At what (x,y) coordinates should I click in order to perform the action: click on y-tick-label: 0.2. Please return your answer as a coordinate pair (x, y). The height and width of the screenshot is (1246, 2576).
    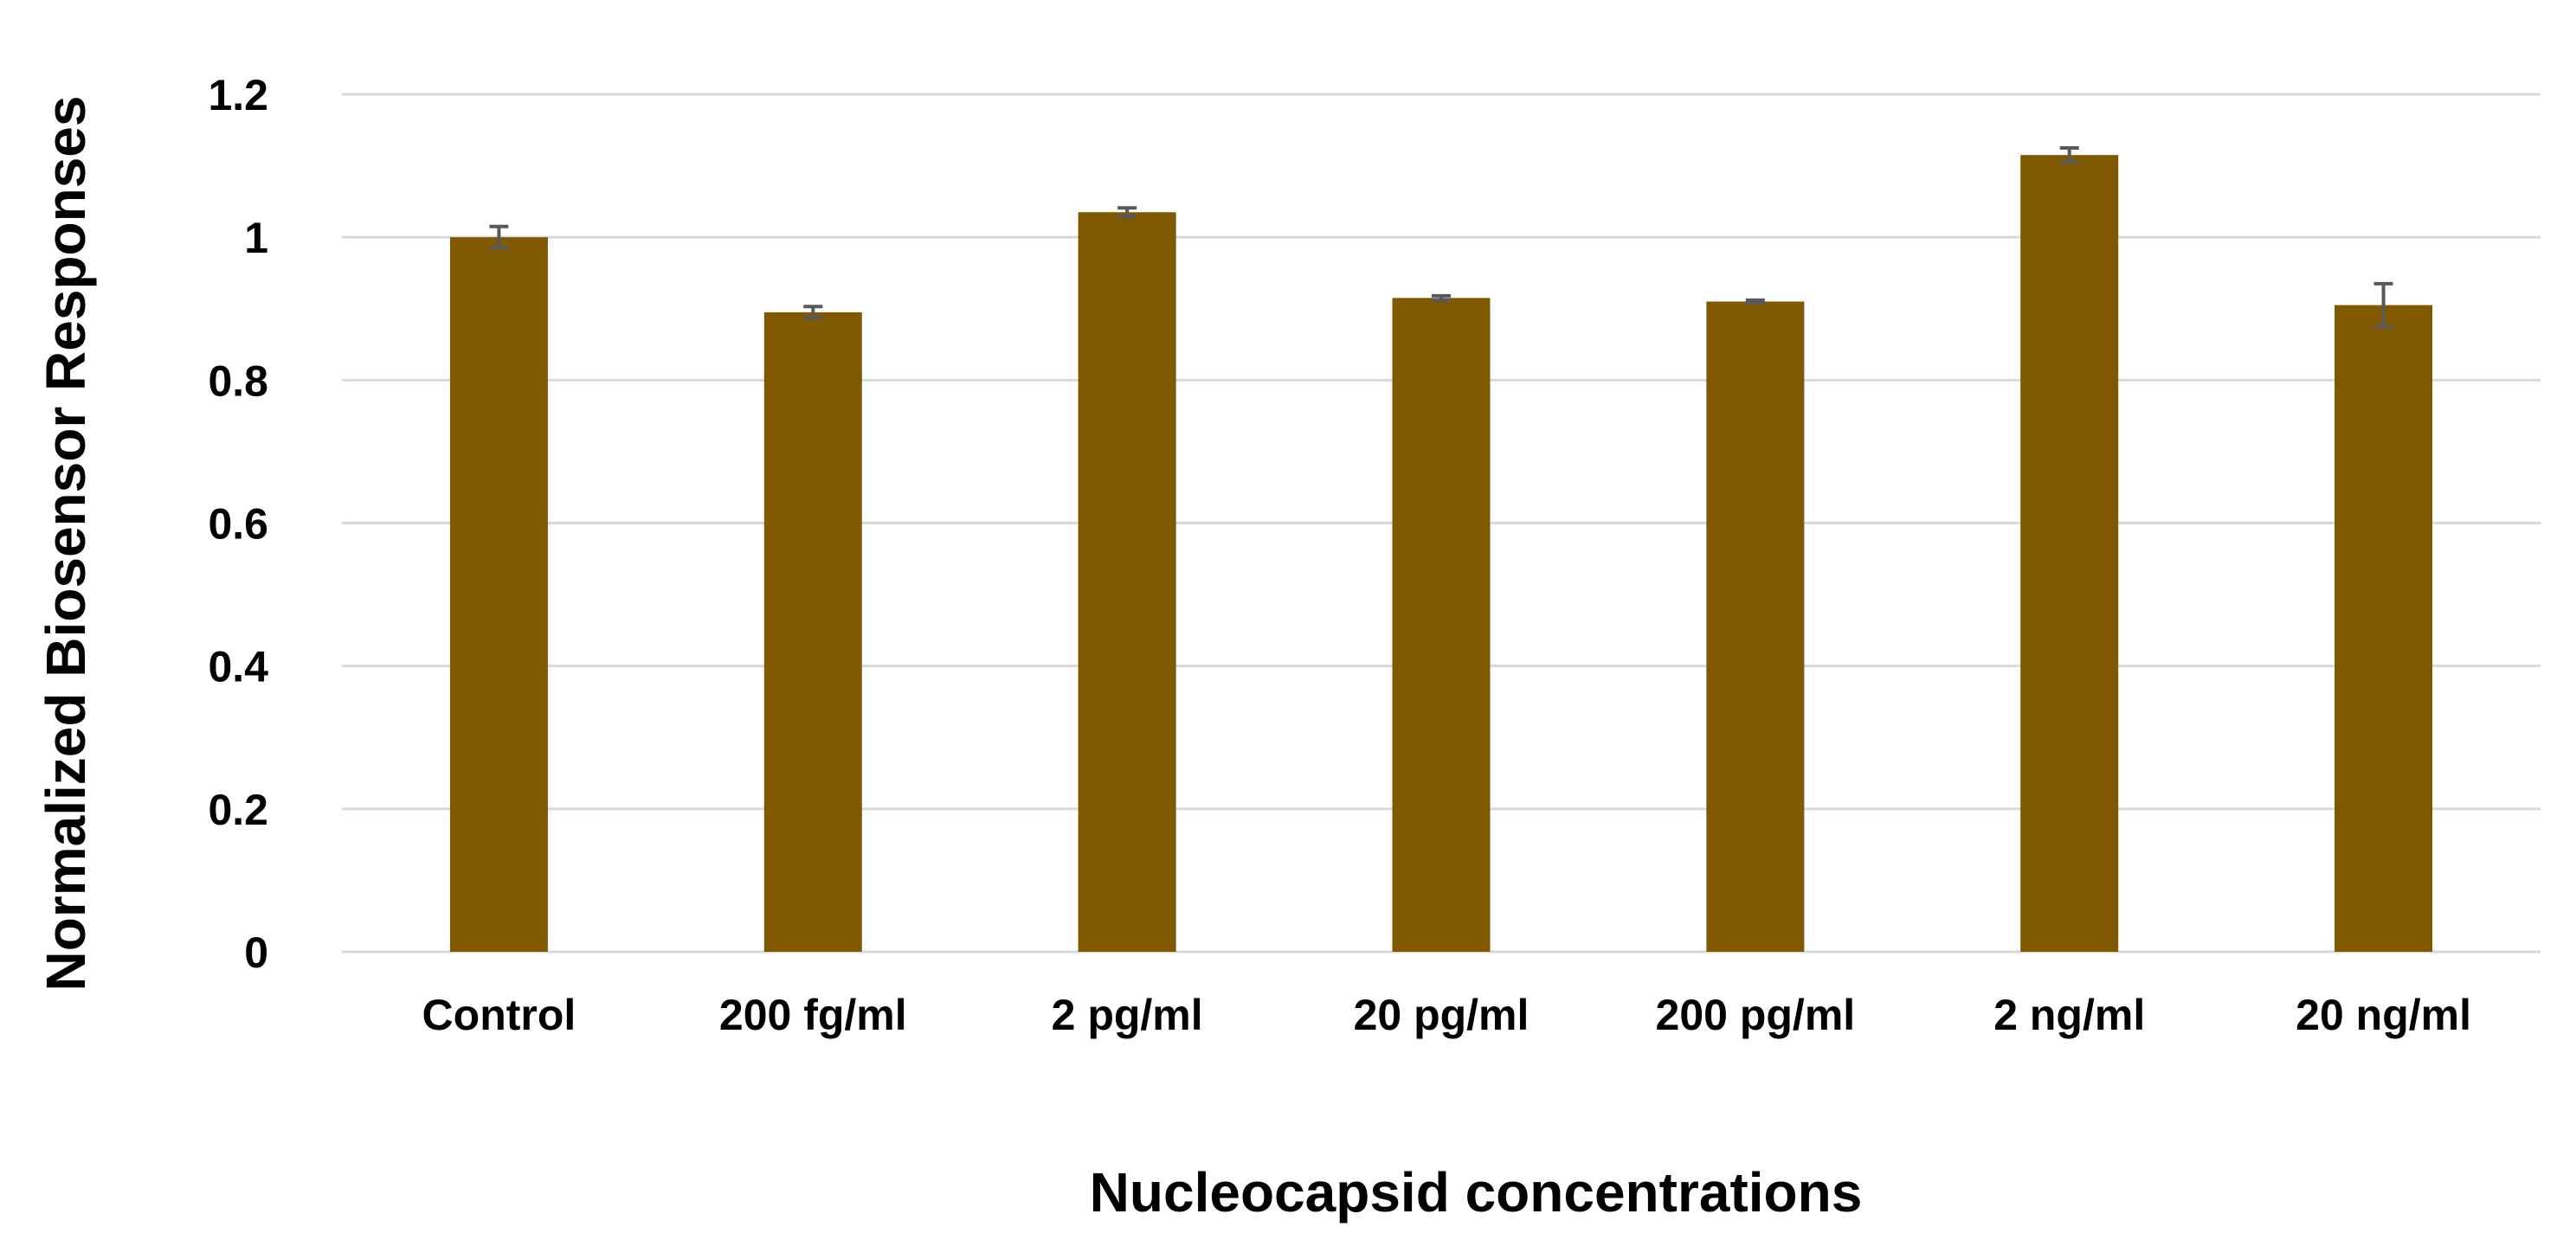
    Looking at the image, I should click on (238, 810).